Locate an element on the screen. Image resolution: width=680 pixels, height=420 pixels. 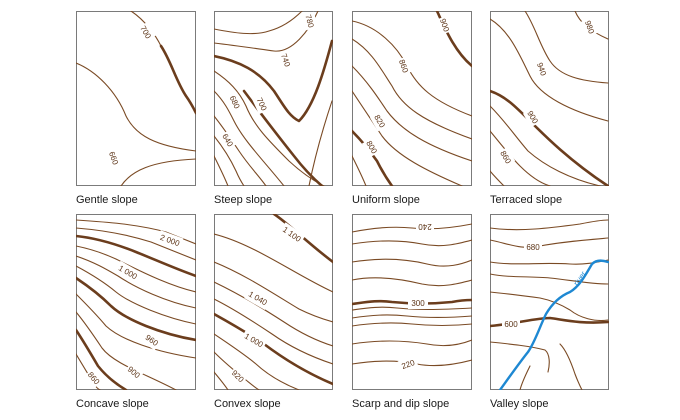
convex-slope-map: 1 100 1 040 1 000 920 is located at coordinates (273, 302).